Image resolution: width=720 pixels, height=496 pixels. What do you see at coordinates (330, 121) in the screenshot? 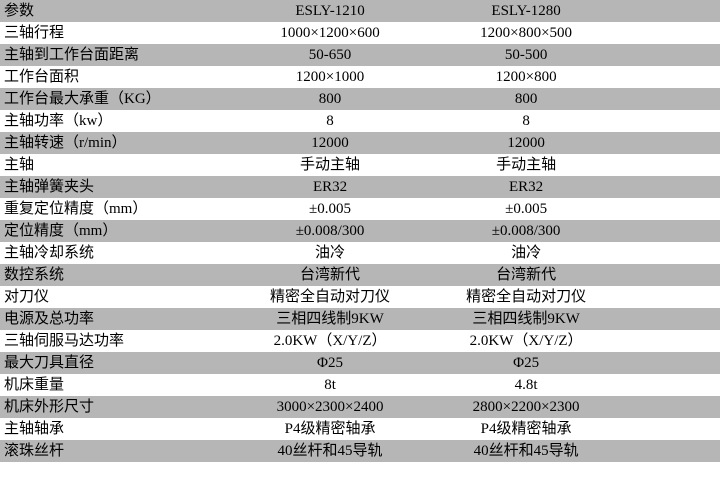
I see `row-value-1: 8` at bounding box center [330, 121].